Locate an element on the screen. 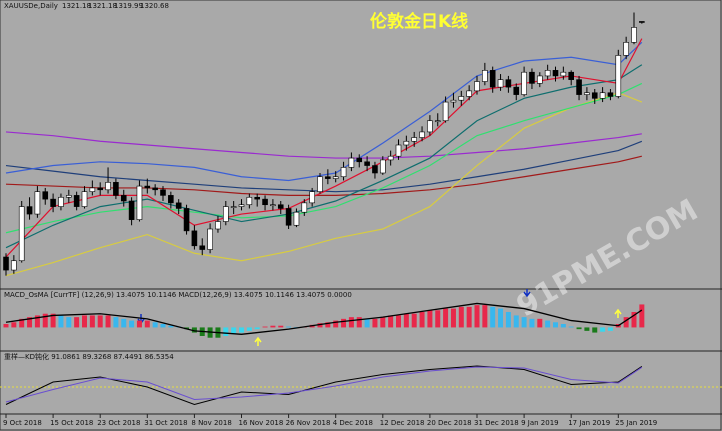 This screenshot has width=722, height=431. x-tick-label: 17 Jan 2019 is located at coordinates (589, 423).